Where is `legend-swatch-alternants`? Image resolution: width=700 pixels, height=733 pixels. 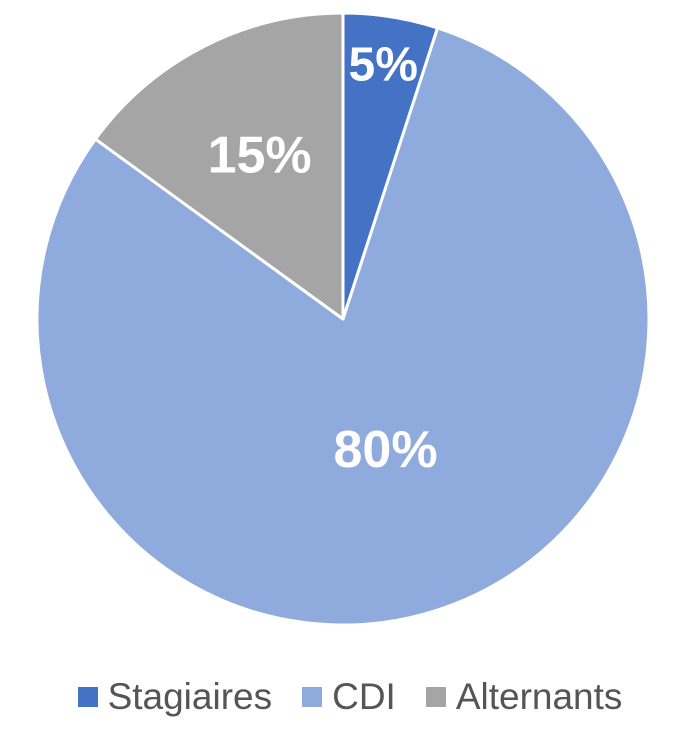 legend-swatch-alternants is located at coordinates (435, 697).